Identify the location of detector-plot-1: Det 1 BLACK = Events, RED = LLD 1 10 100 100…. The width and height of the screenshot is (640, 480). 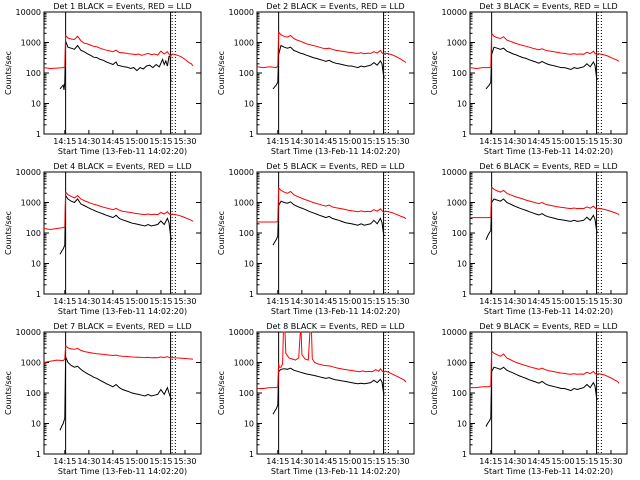
(103, 79).